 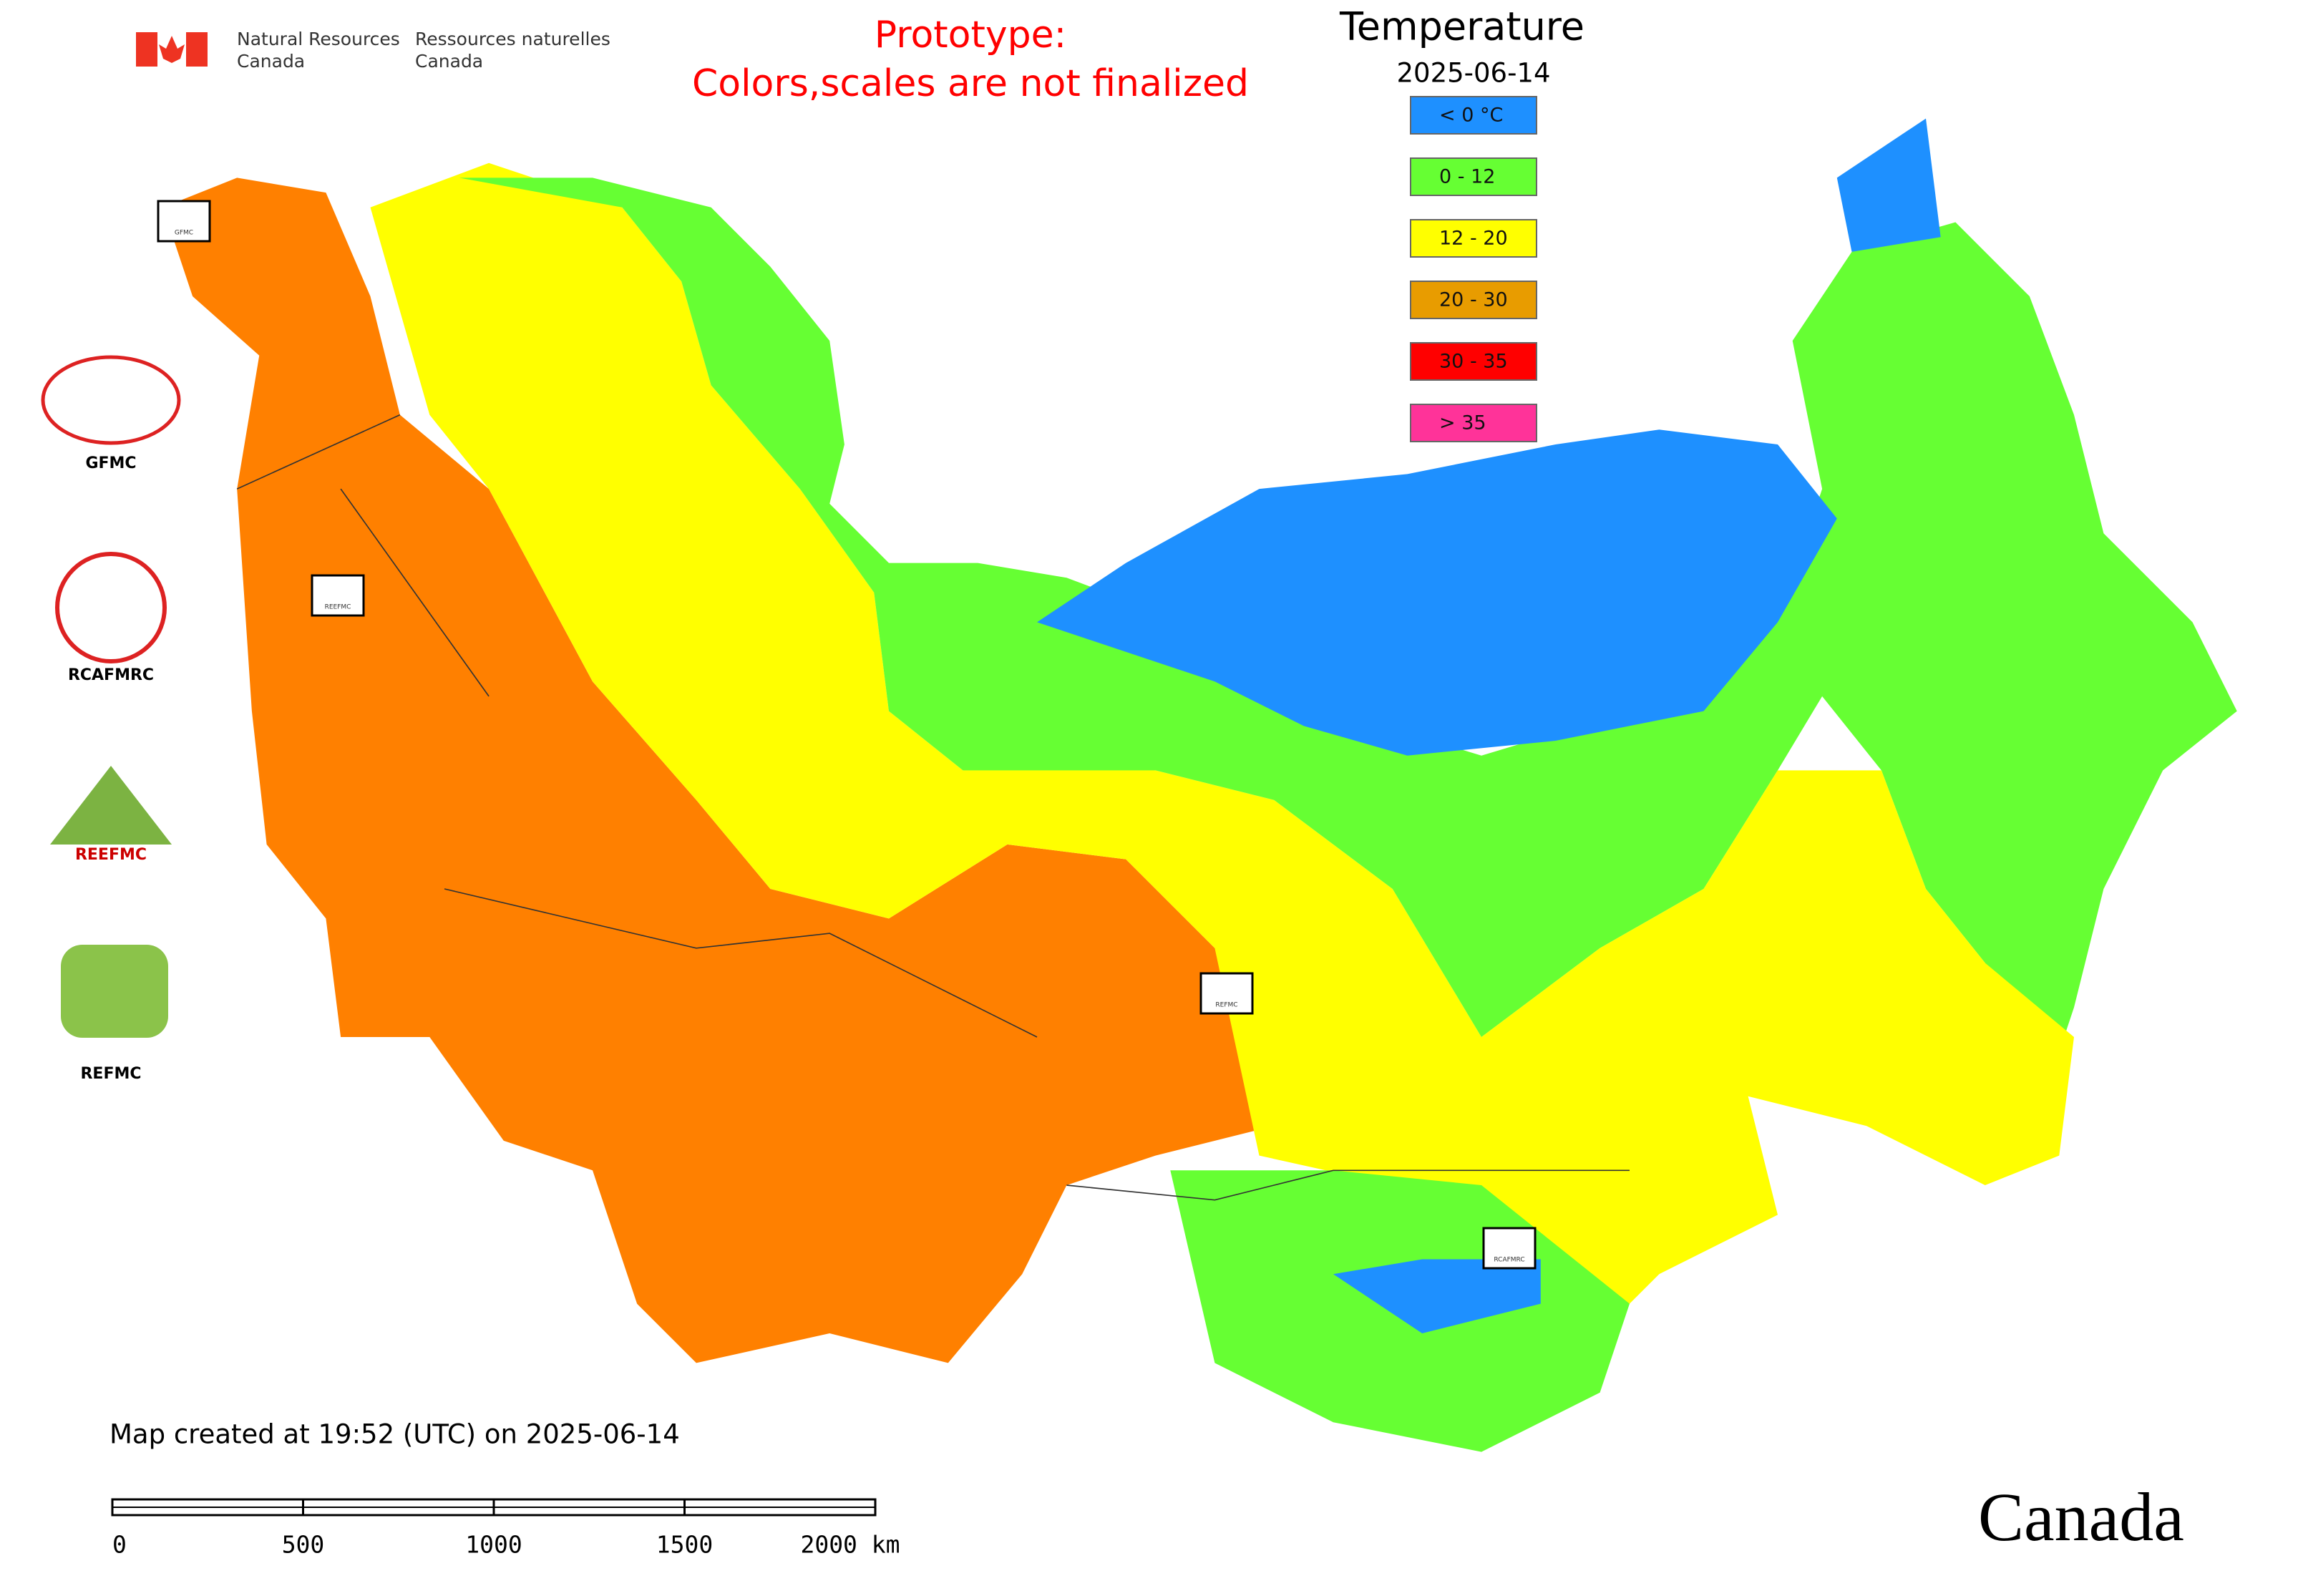 I want to click on map-marker-label: REFMC, so click(x=1226, y=1006).